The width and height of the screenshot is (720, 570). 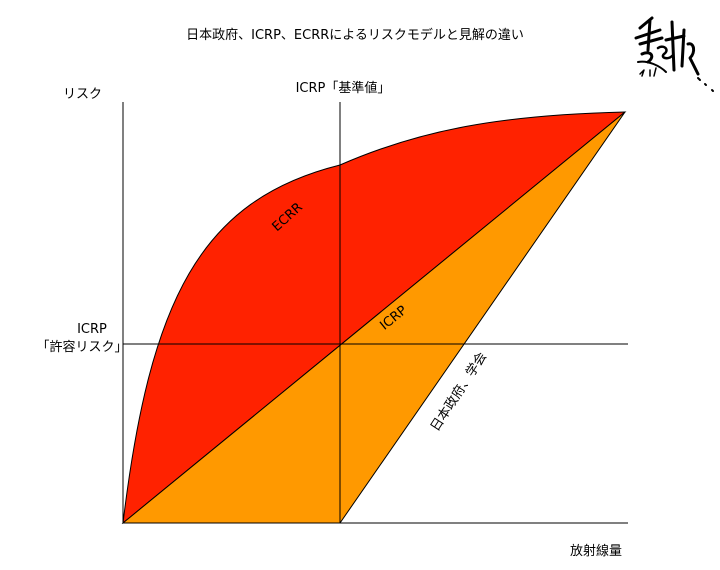 I want to click on signature-logo, so click(x=674, y=54).